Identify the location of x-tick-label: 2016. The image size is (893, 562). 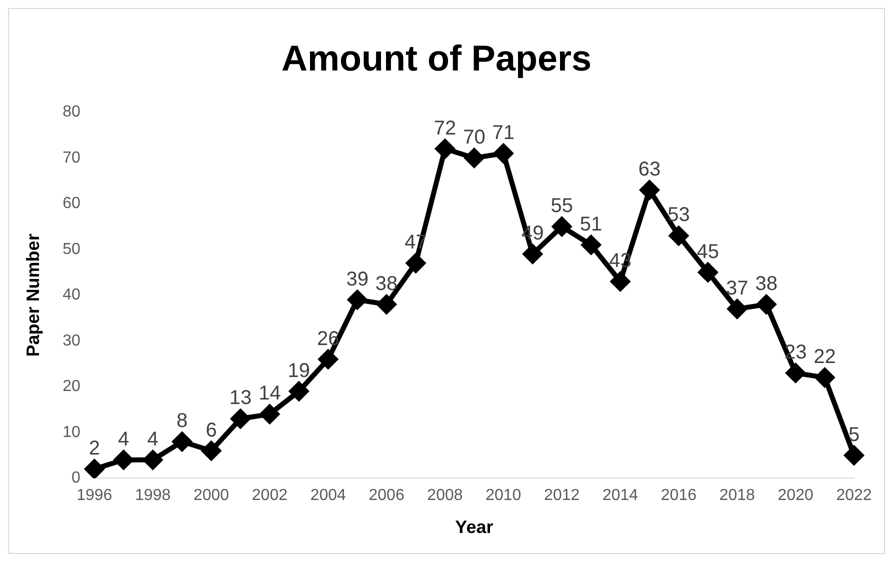
(678, 495).